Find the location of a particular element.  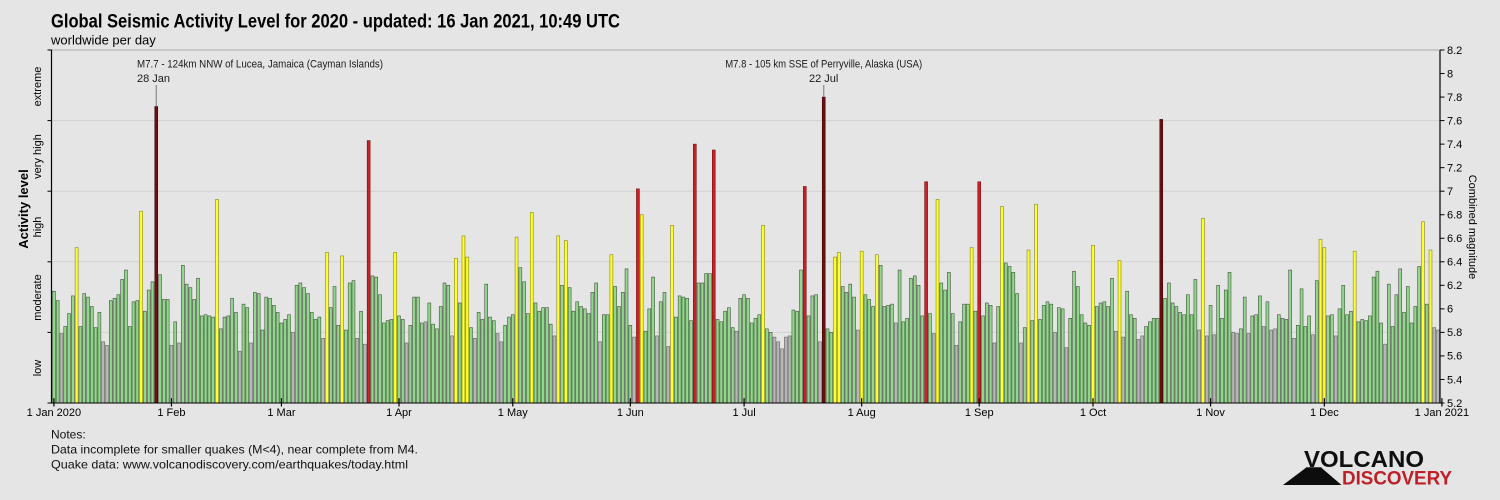

svg-text: 1 May is located at coordinates (513, 413).